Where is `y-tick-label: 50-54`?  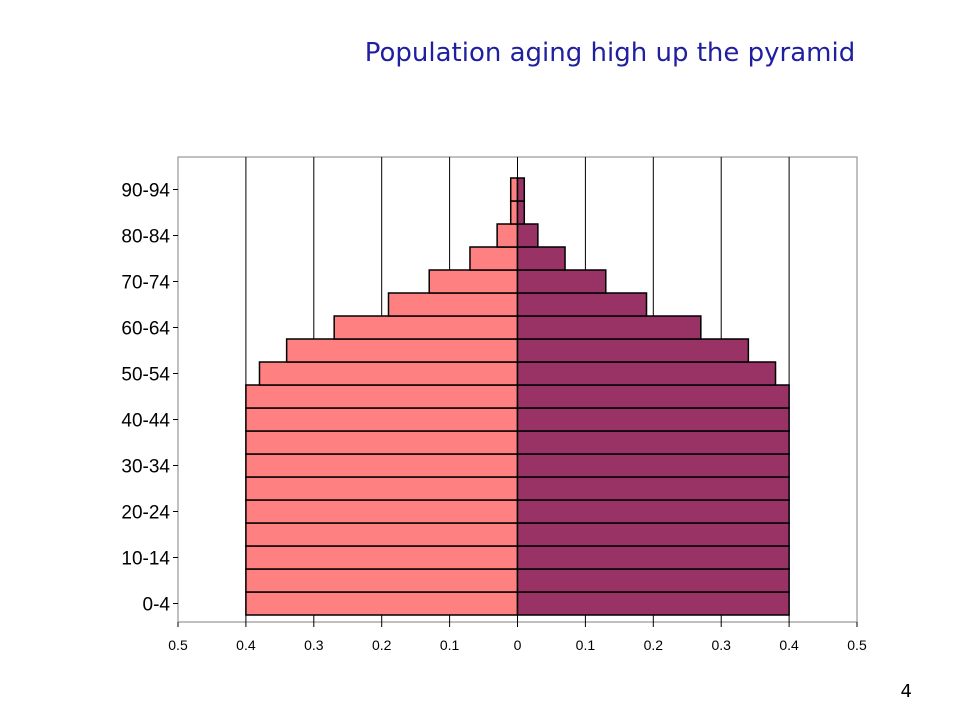 y-tick-label: 50-54 is located at coordinates (145, 375).